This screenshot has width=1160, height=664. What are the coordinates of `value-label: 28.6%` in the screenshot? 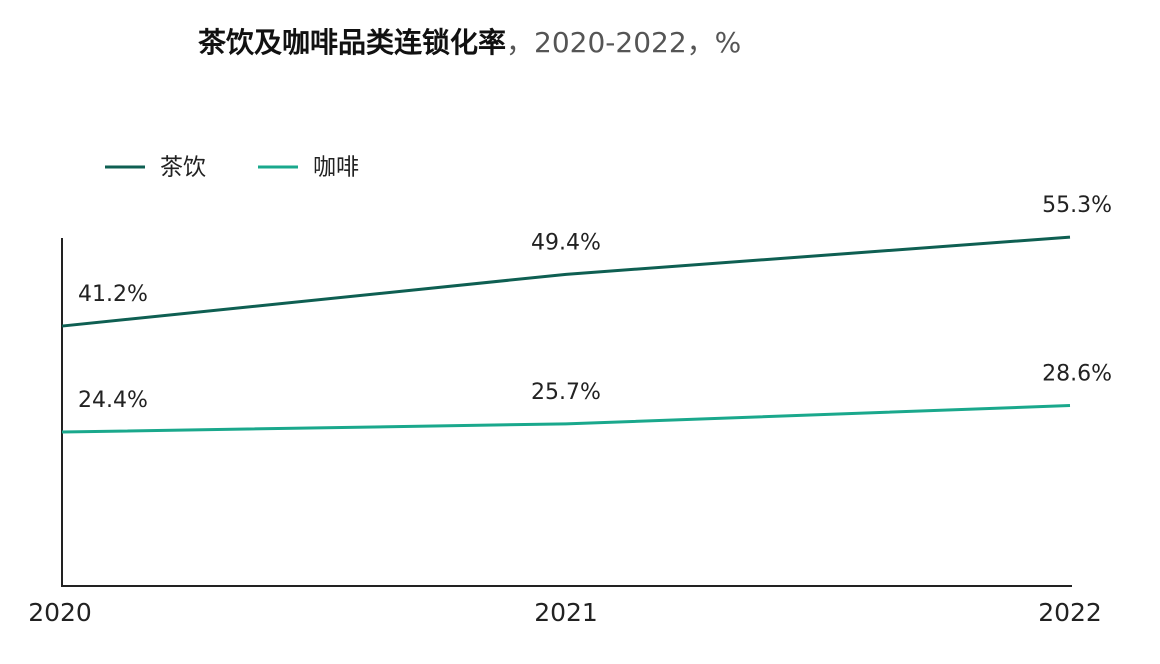 It's located at (1077, 374).